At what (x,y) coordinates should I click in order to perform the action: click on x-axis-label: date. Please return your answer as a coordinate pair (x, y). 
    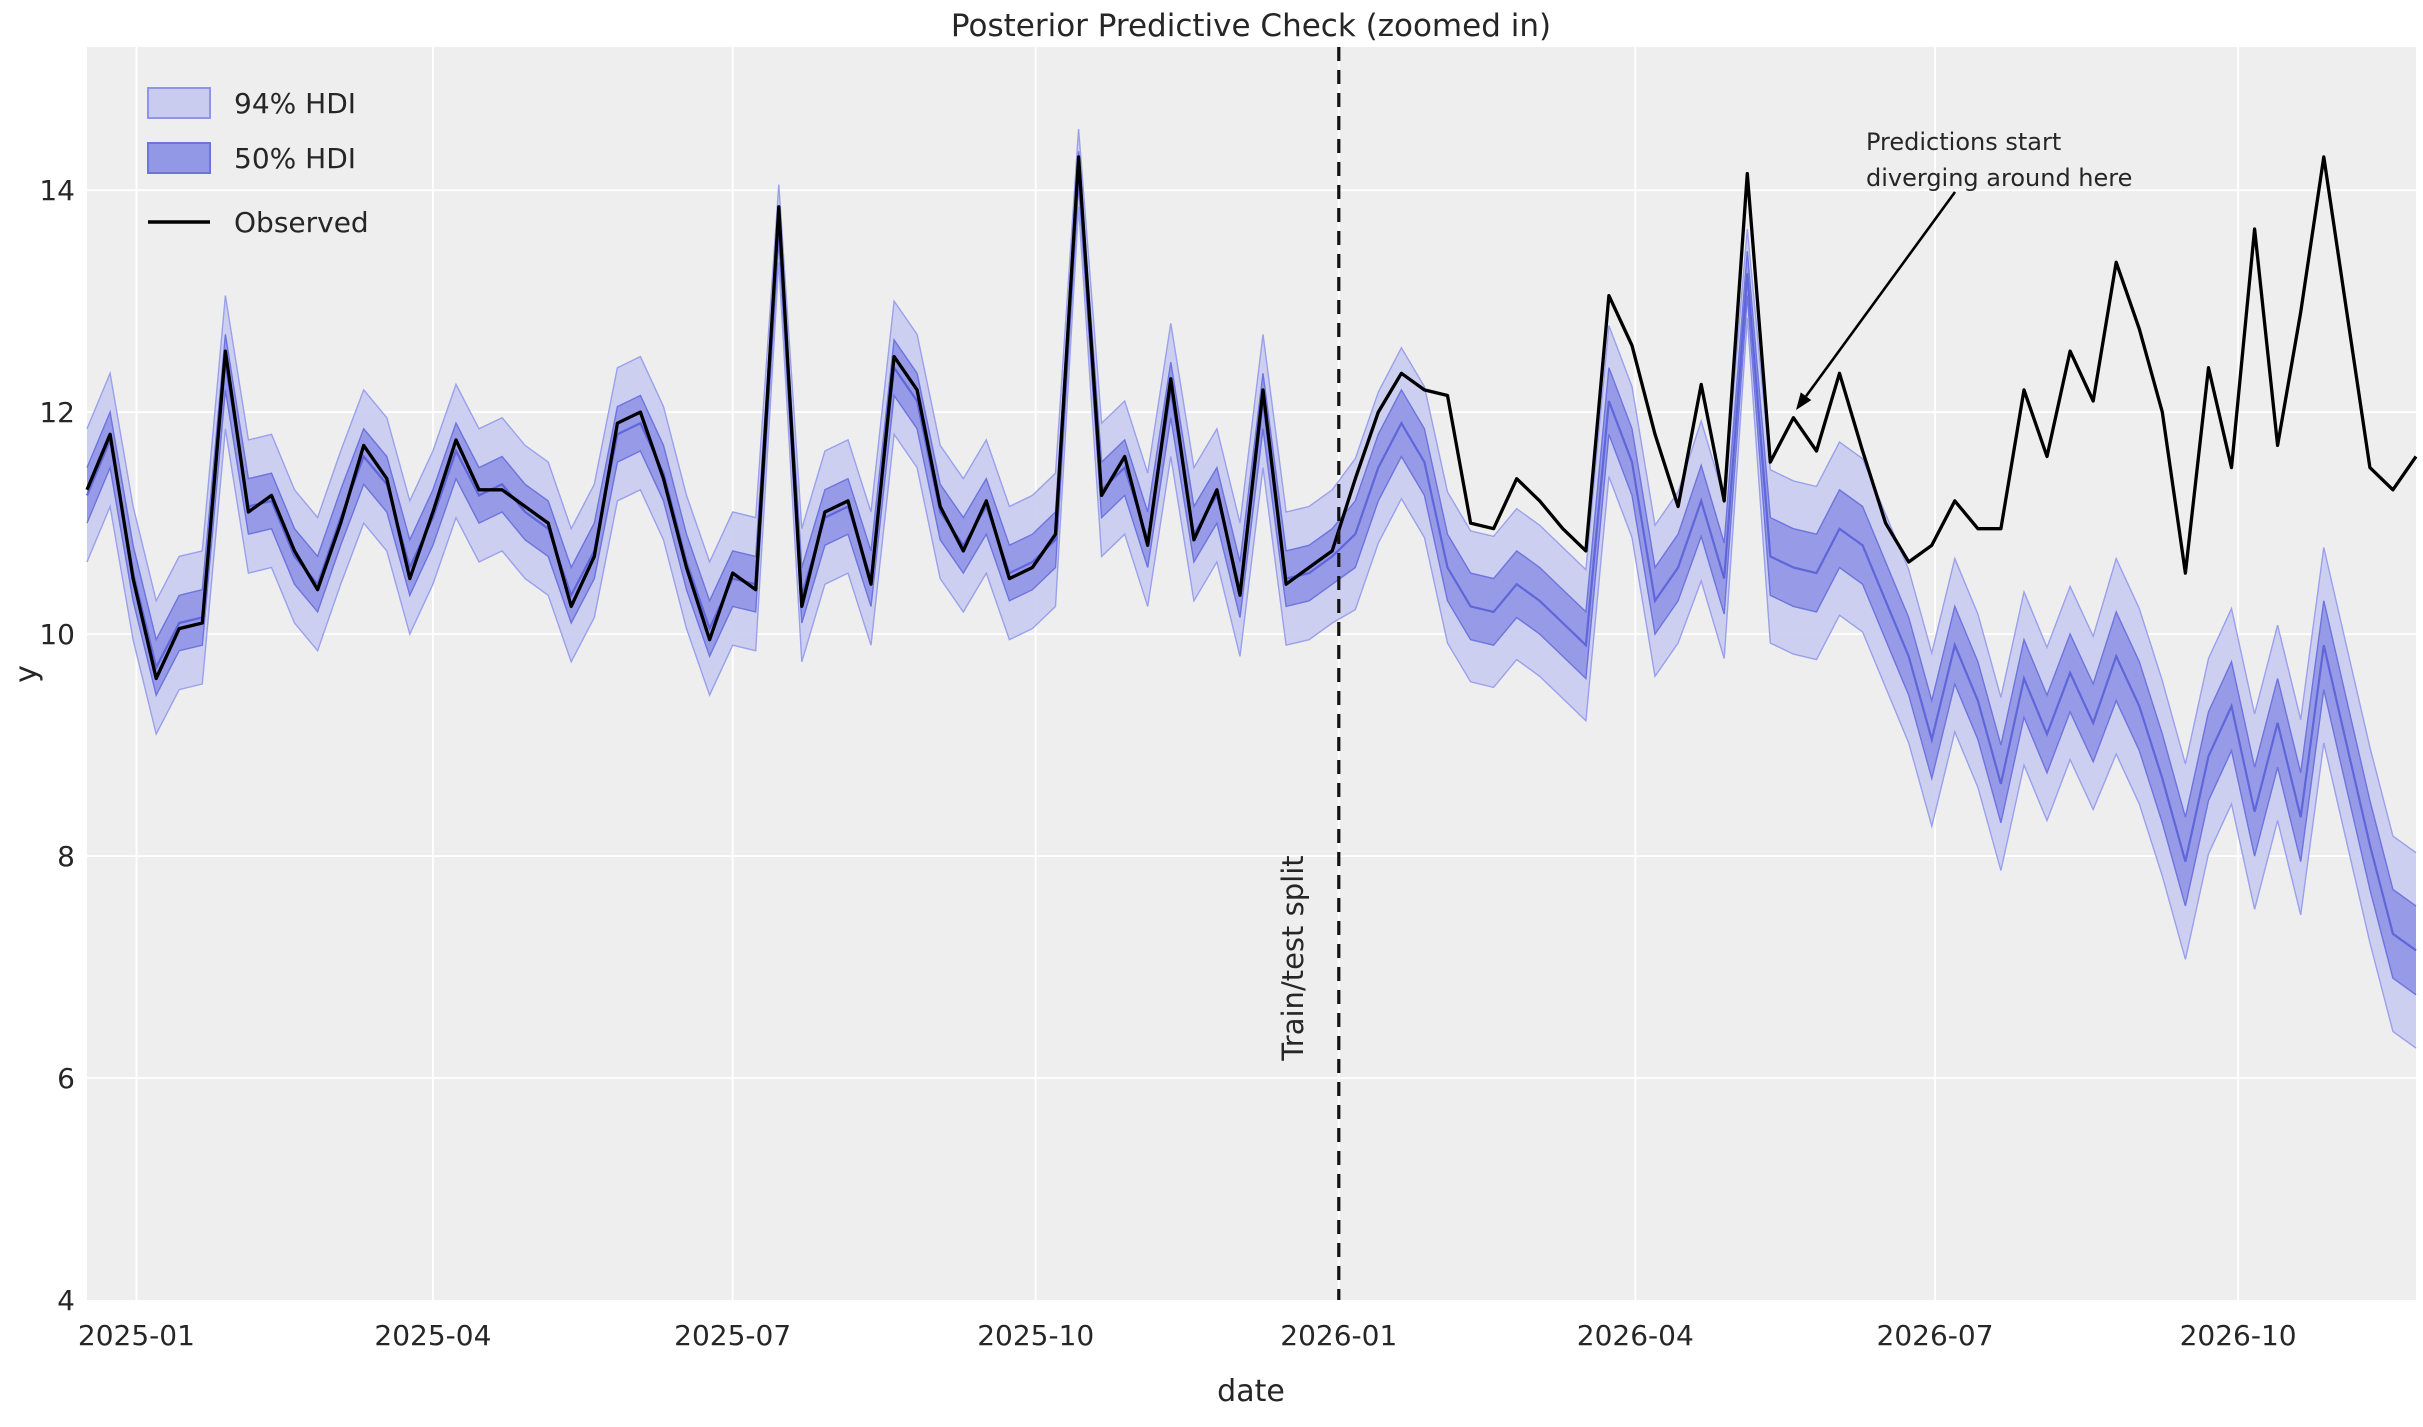
    Looking at the image, I should click on (1251, 1391).